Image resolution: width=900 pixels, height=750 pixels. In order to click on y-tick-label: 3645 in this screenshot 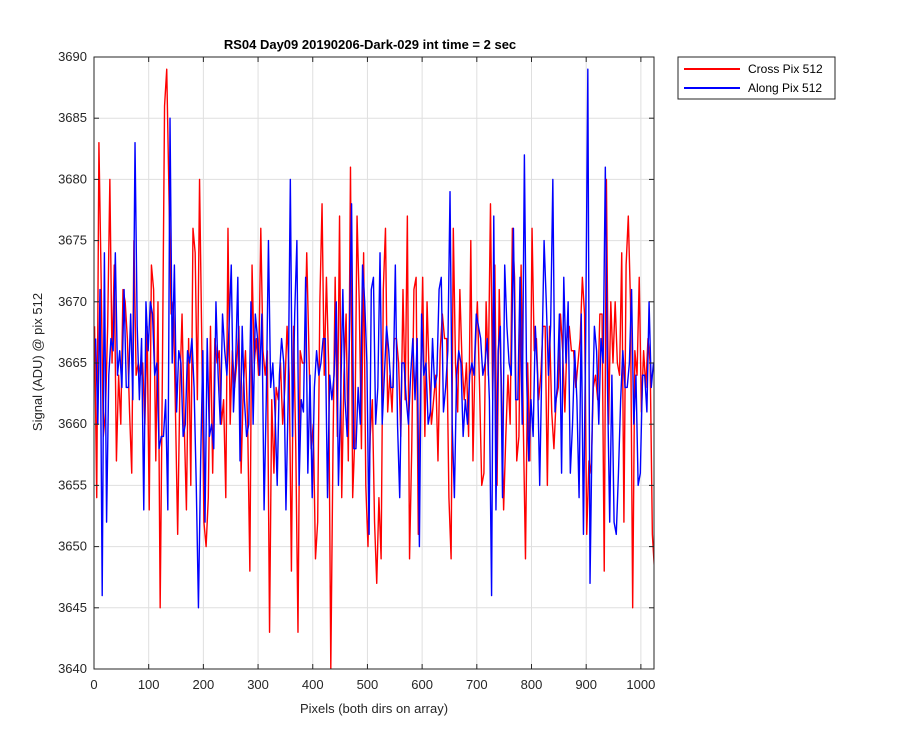, I will do `click(72, 607)`.